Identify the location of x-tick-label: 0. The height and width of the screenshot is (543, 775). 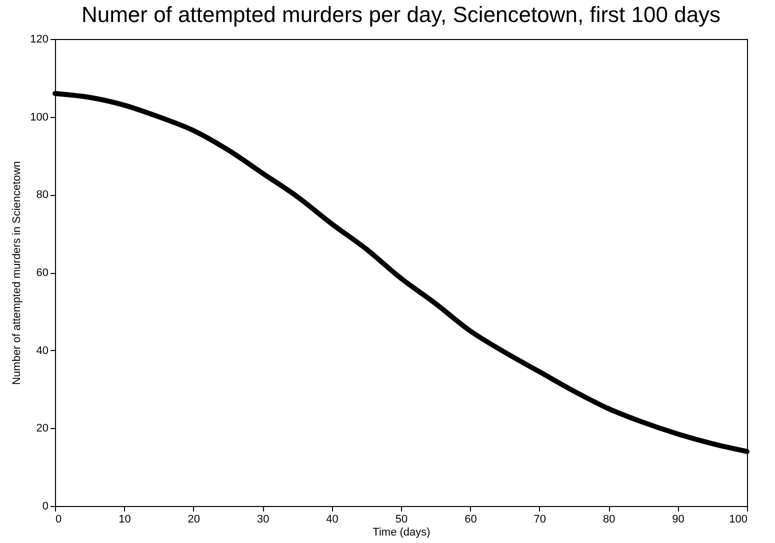
(59, 520).